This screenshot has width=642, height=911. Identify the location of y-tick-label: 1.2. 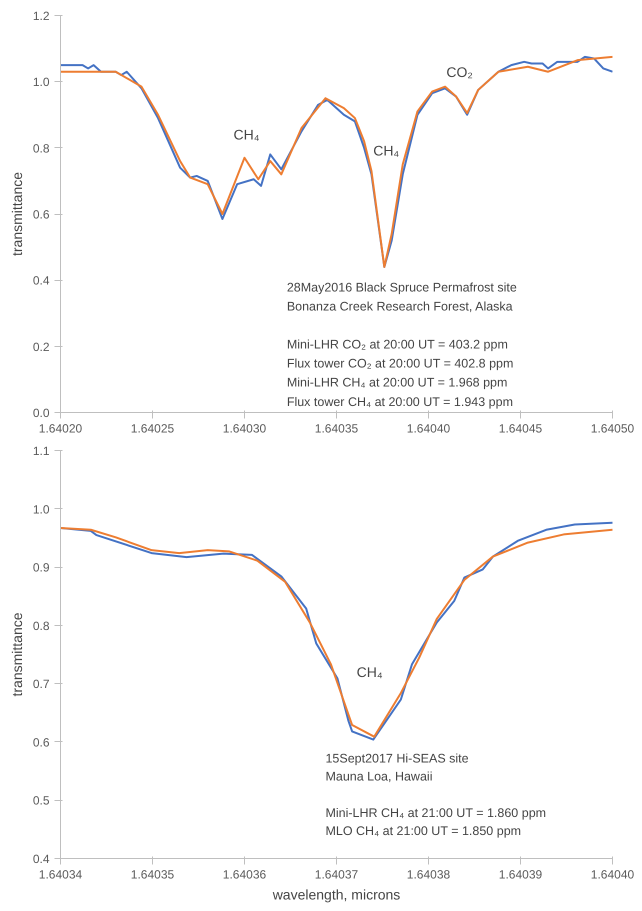
(41, 16).